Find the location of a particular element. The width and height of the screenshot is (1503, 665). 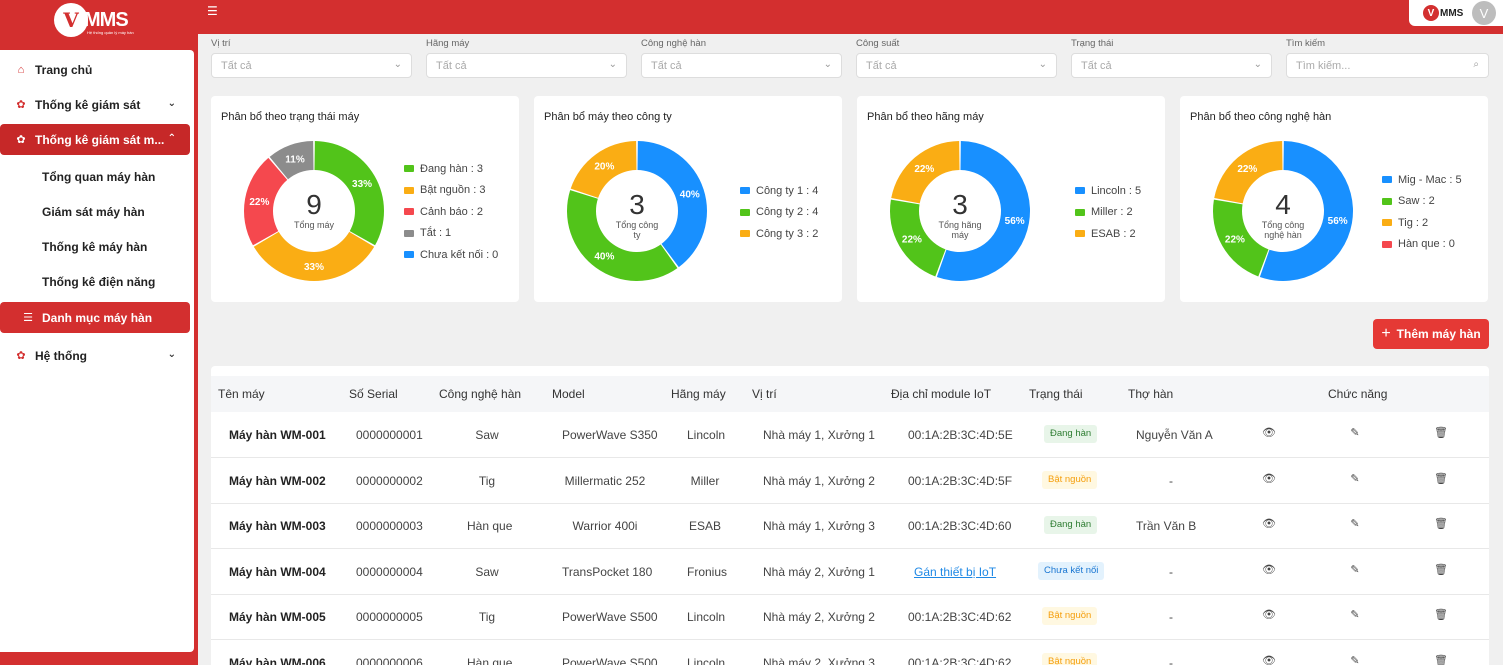

location-select: Tất cả ⌄ is located at coordinates (311, 65).